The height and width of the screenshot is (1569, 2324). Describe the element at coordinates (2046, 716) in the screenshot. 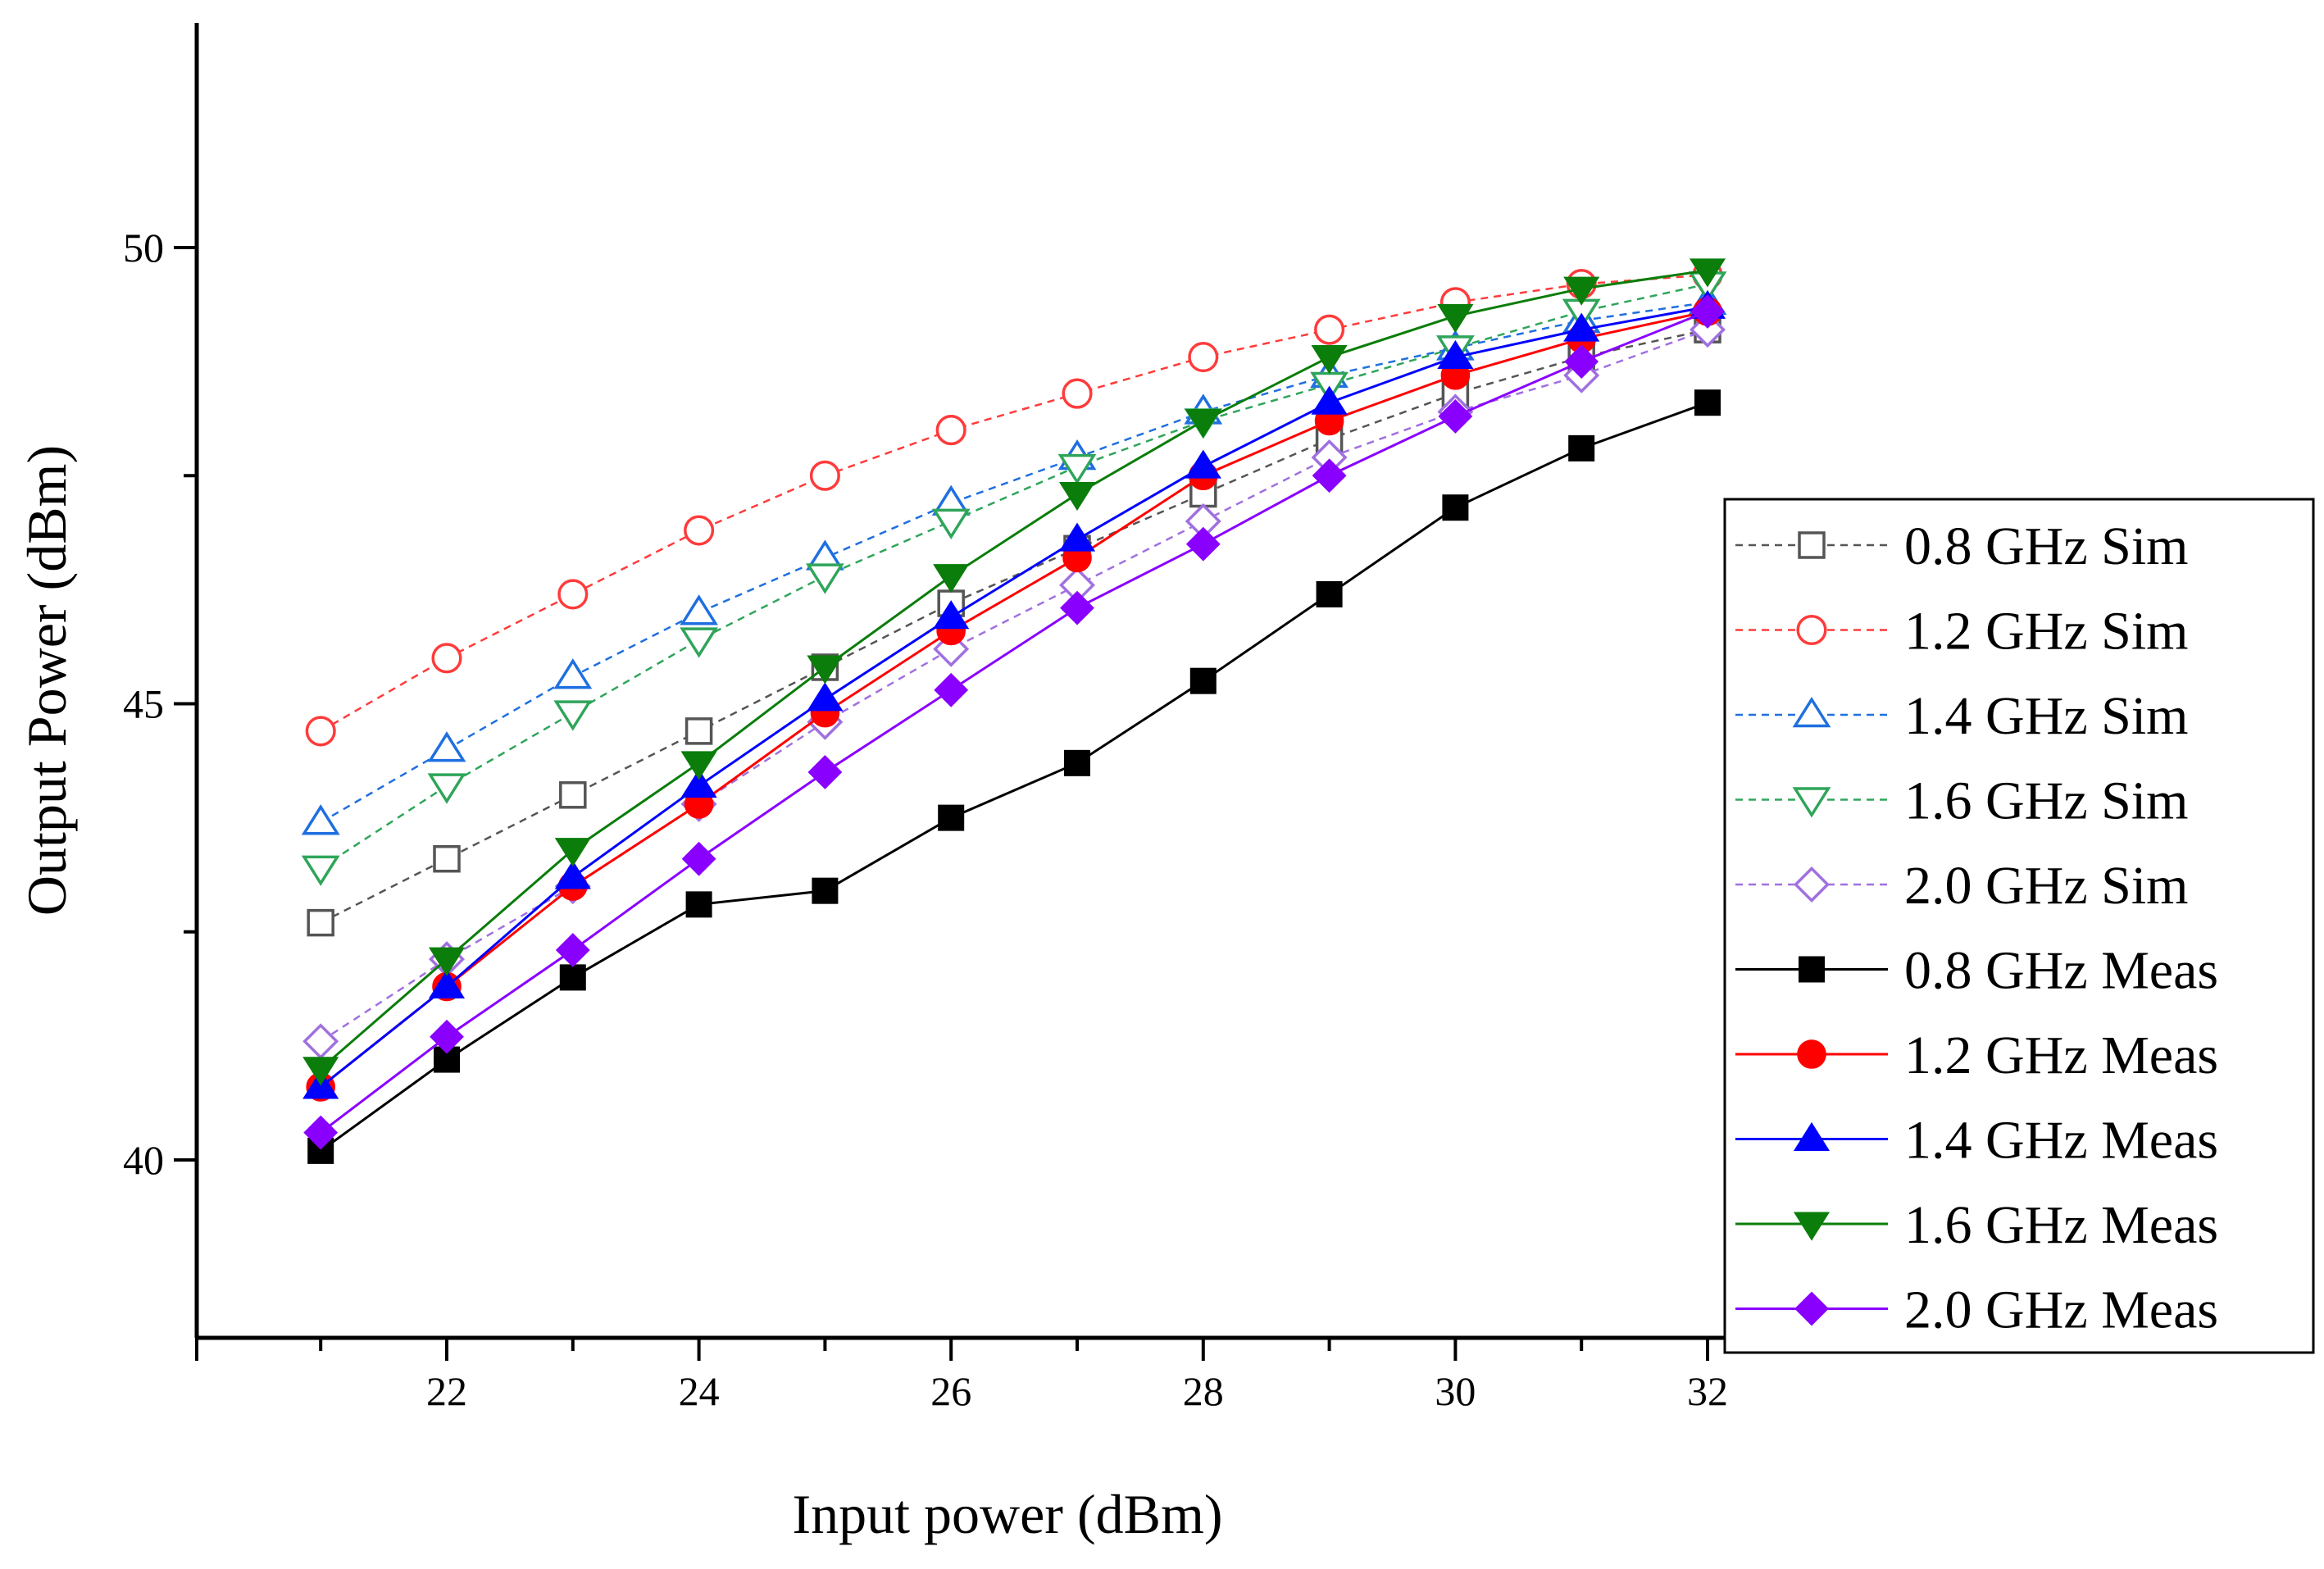

I see `legend-label: 1.4 GHz Sim` at that location.